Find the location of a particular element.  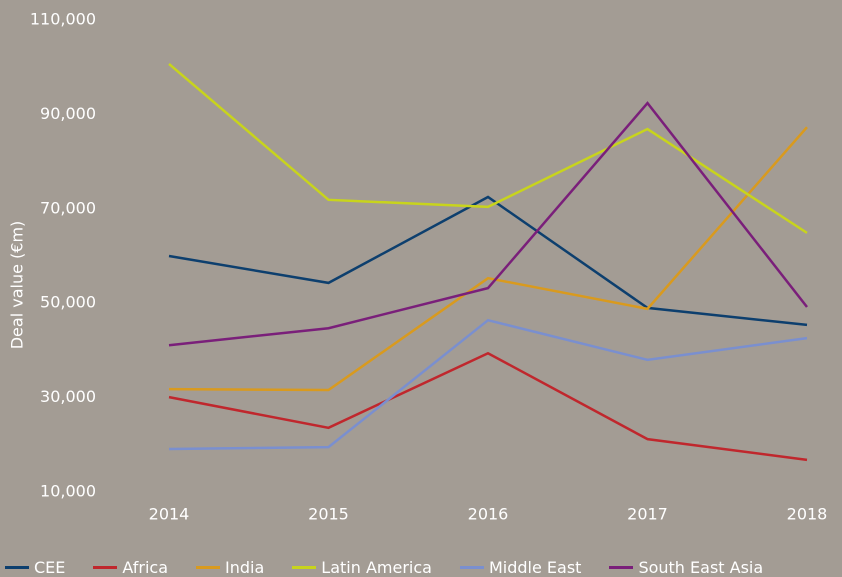

legend-item: CEE is located at coordinates (35, 567).